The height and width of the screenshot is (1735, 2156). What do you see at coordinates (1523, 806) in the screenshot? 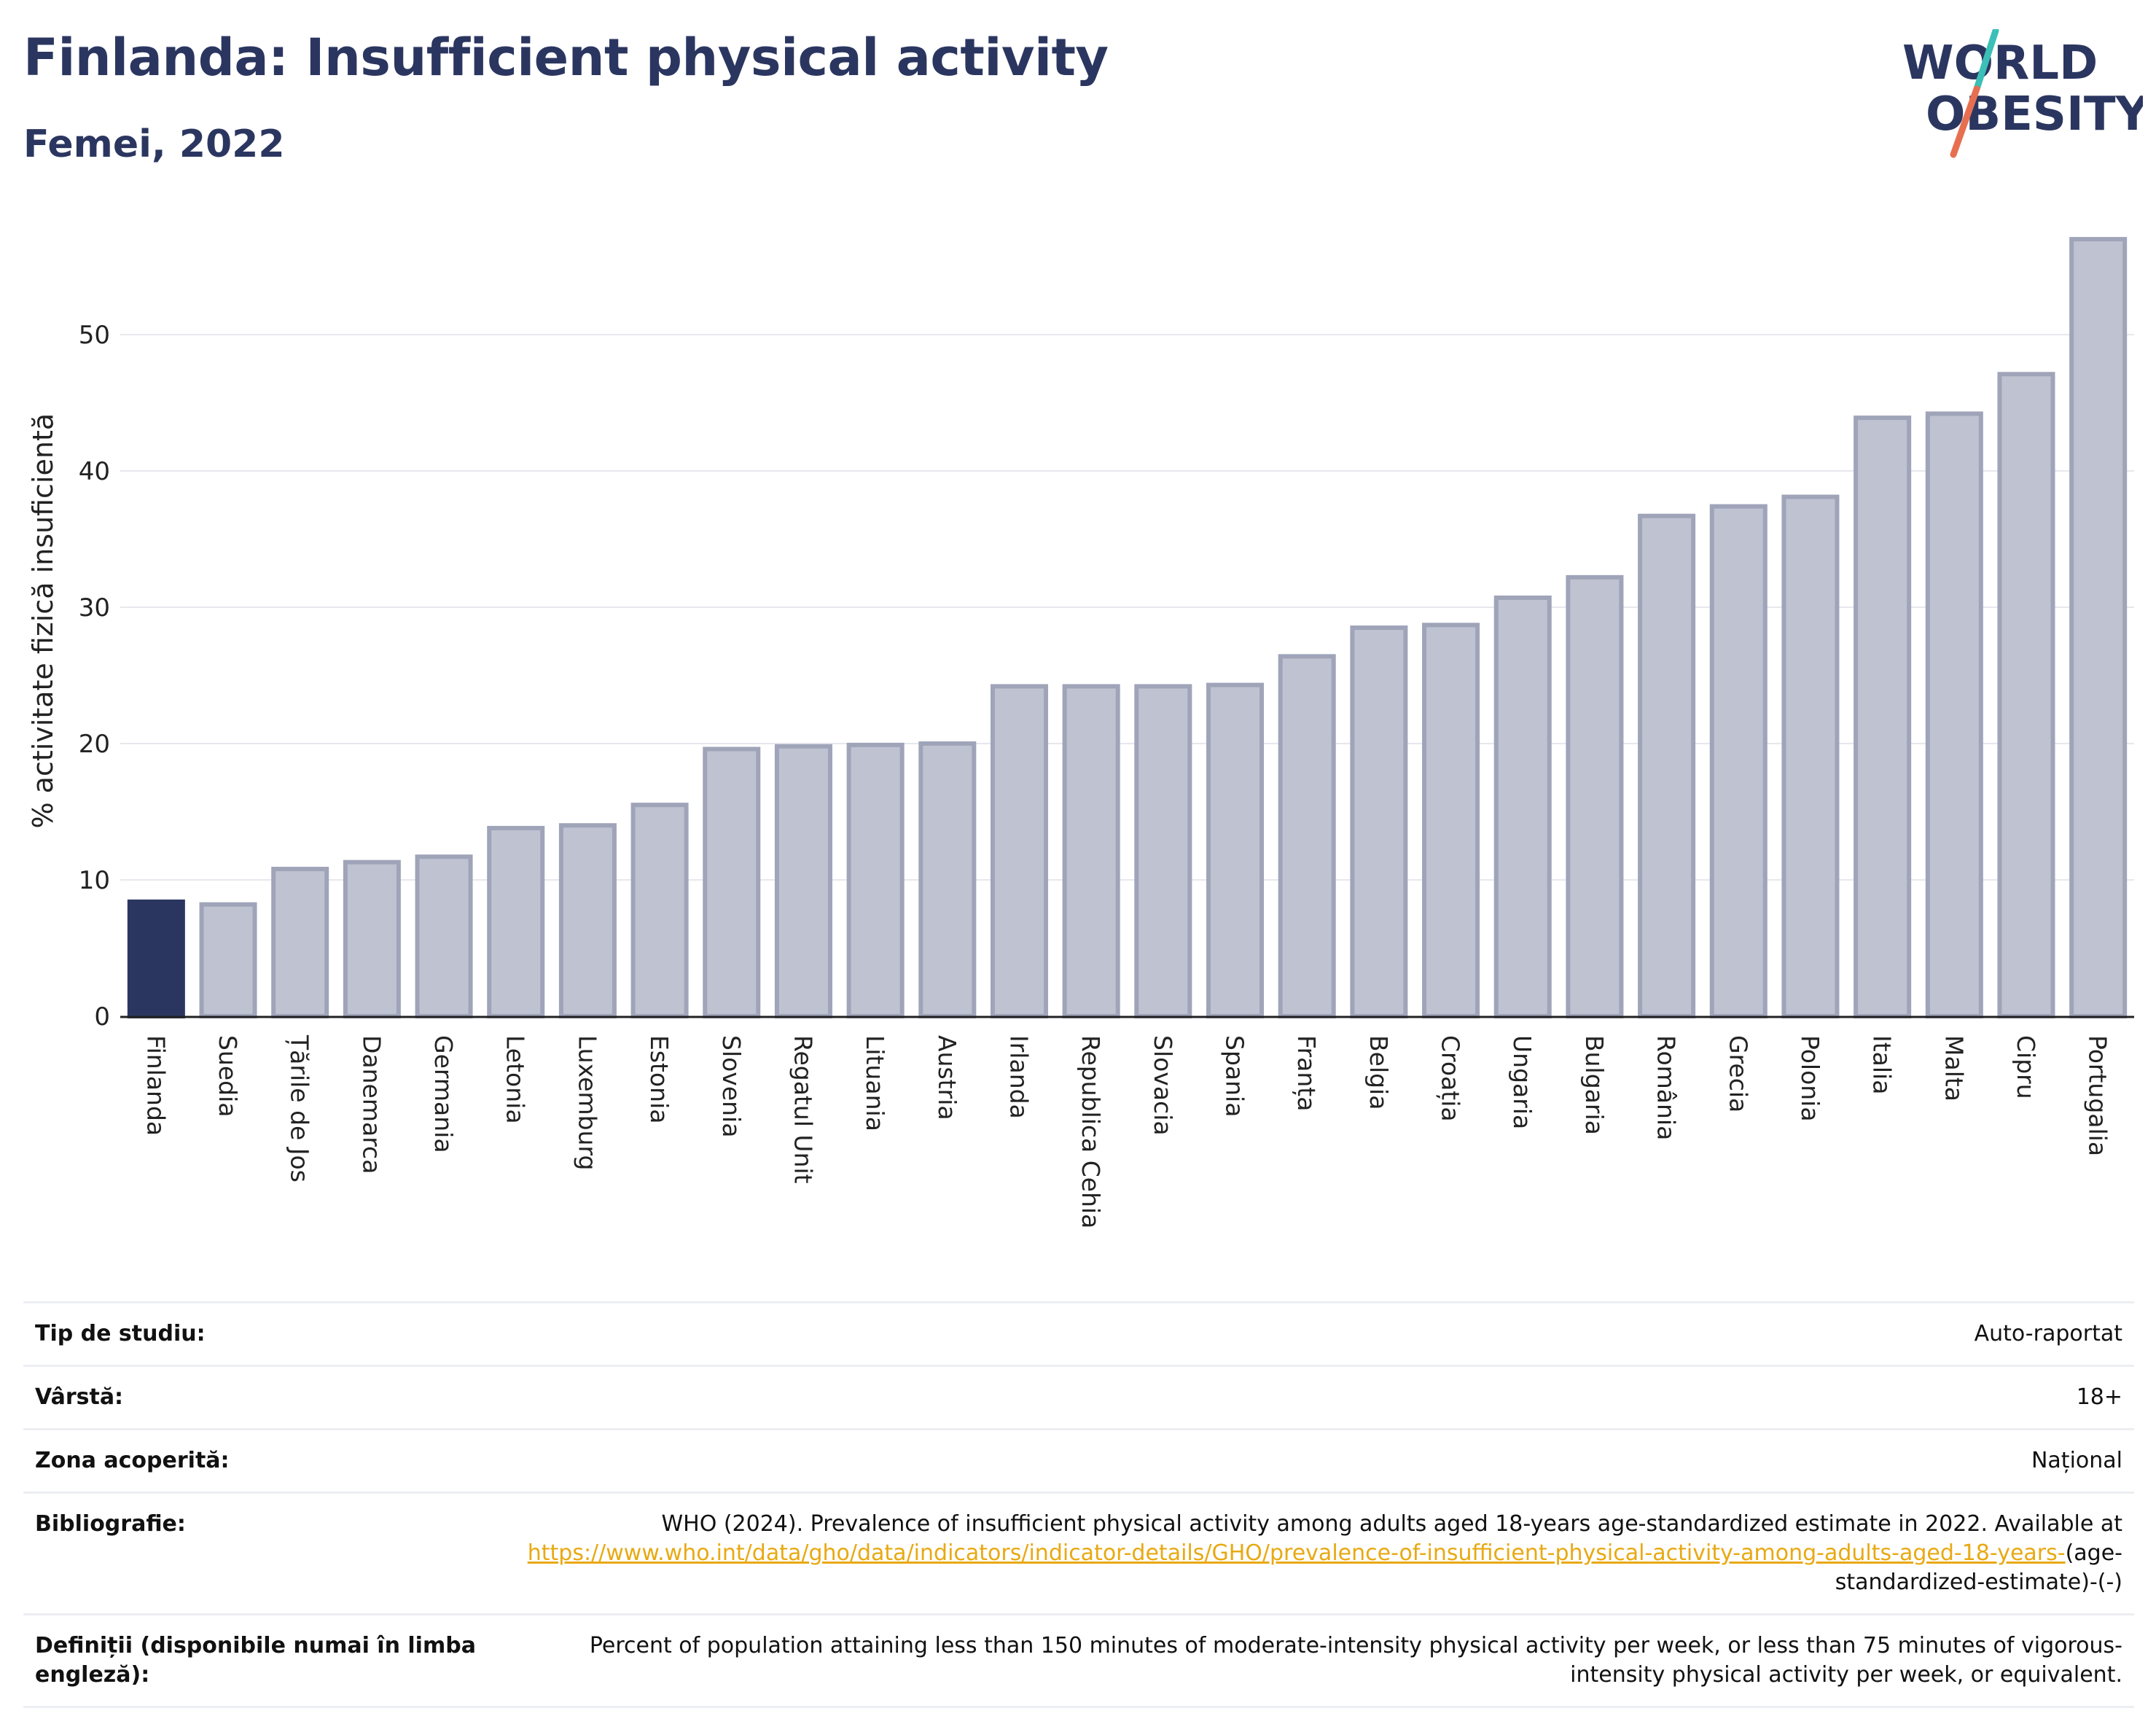
I see `bar-ungaria` at bounding box center [1523, 806].